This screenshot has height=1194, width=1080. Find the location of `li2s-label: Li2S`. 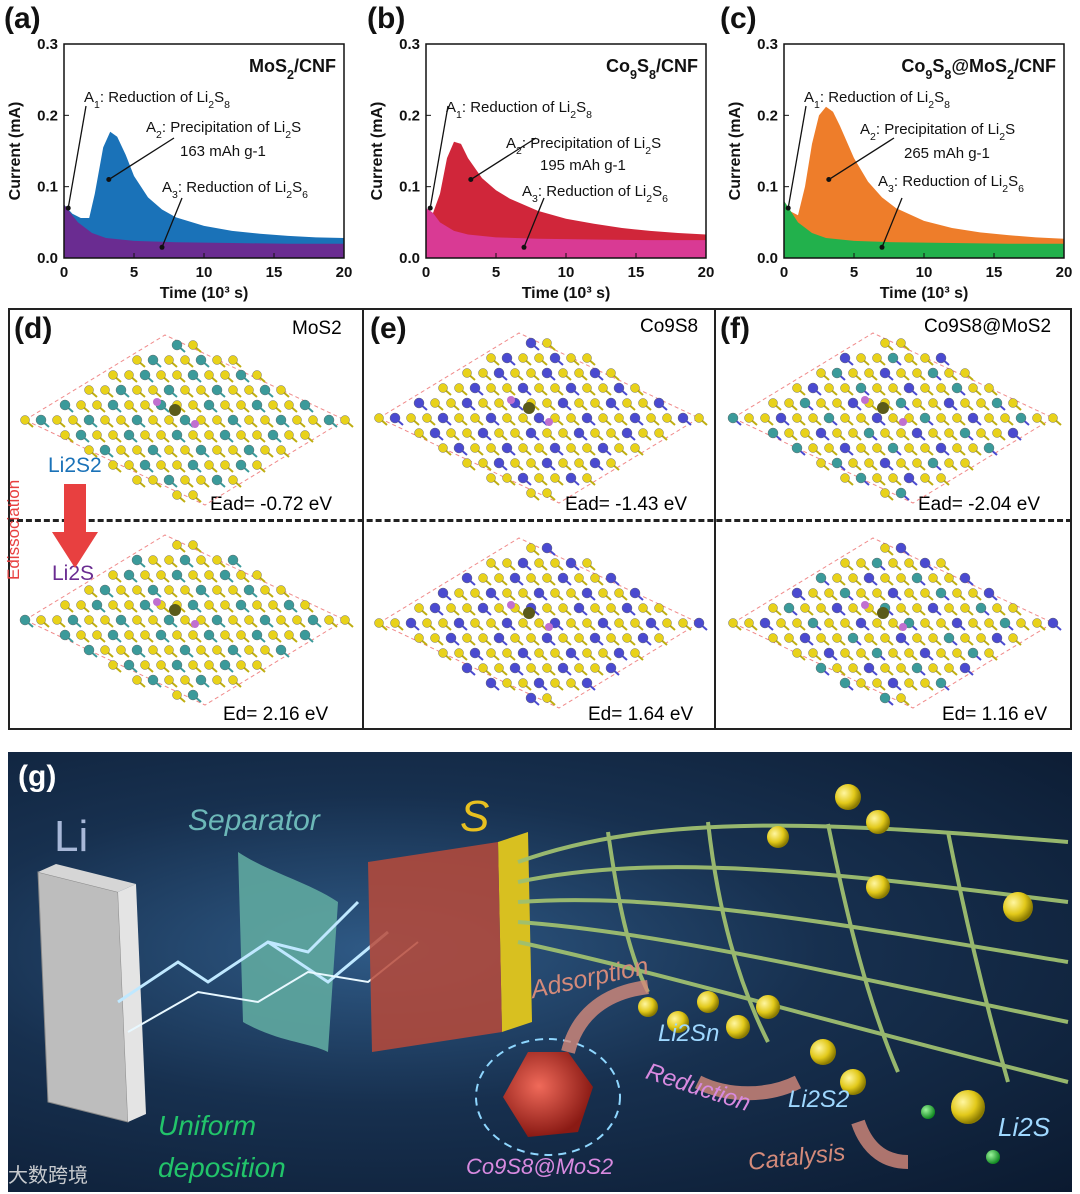

li2s-label: Li2S is located at coordinates (73, 573).